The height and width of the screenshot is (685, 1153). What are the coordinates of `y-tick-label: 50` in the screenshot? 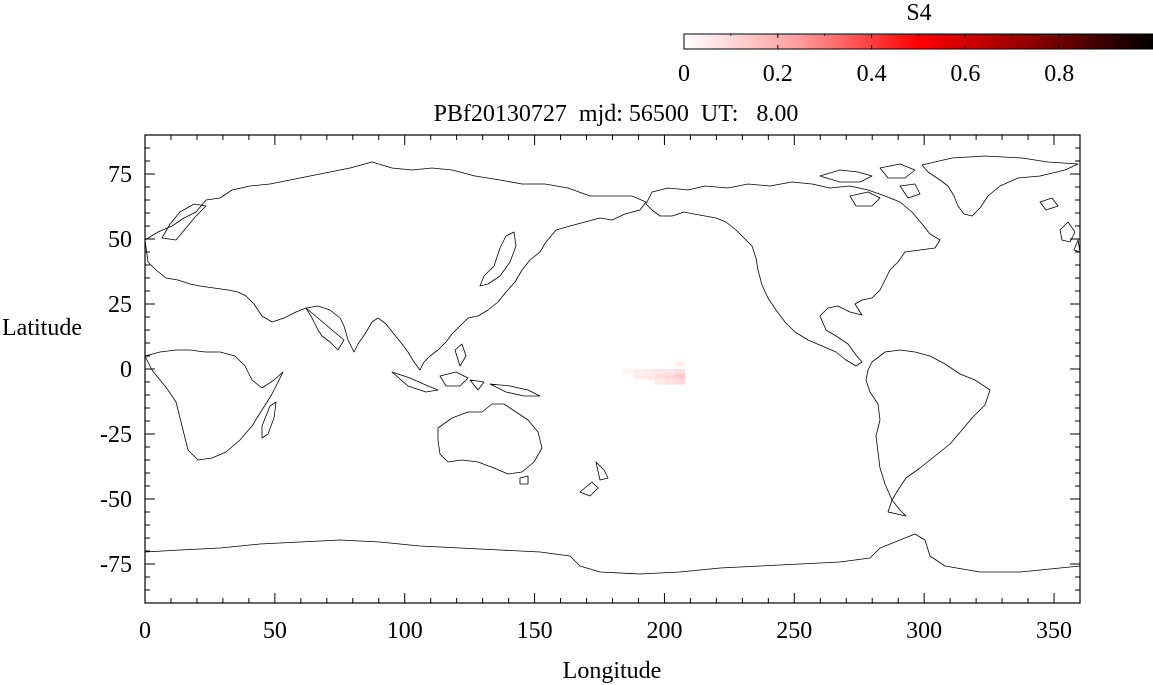 It's located at (120, 240).